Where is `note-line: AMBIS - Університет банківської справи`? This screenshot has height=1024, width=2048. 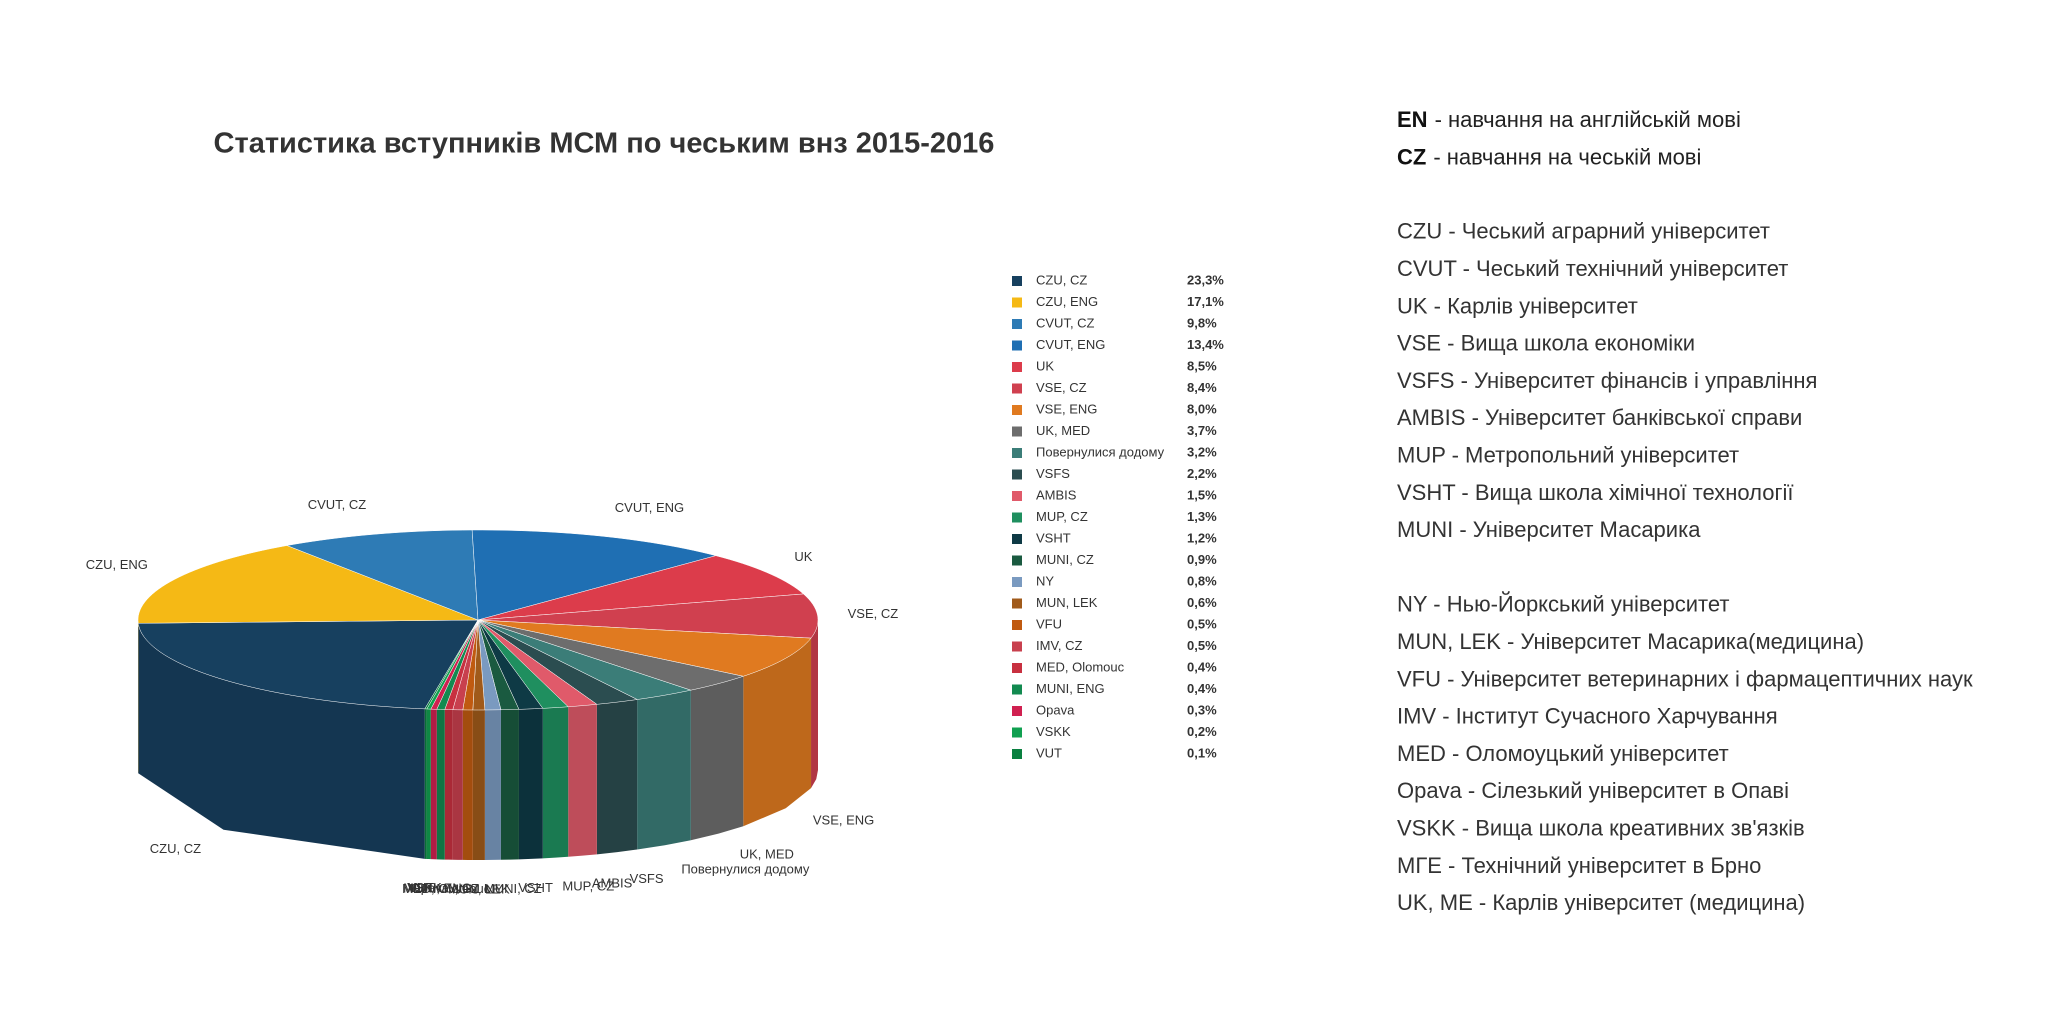 note-line: AMBIS - Університет банківської справи is located at coordinates (1599, 417).